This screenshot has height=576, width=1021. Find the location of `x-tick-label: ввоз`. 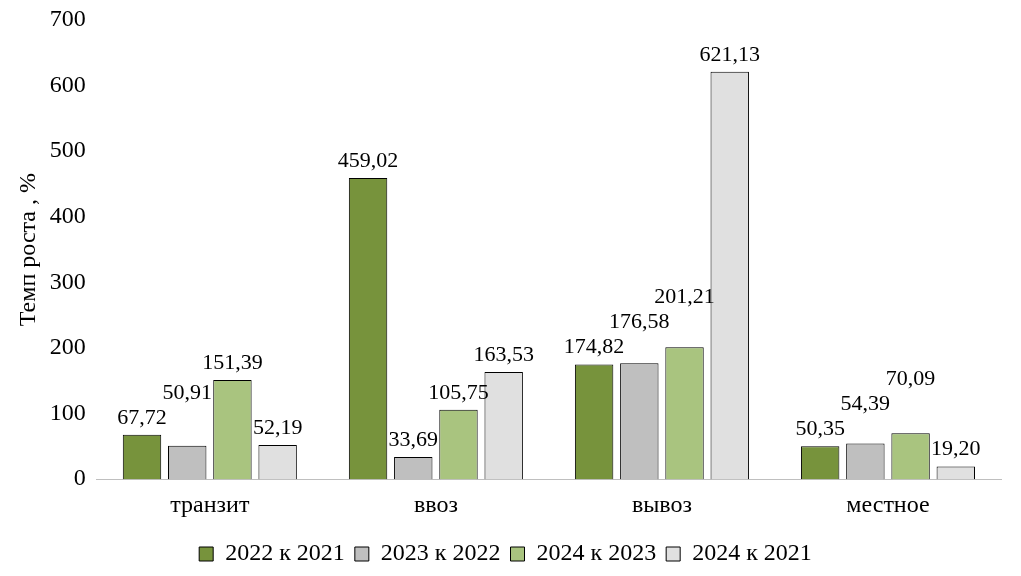

x-tick-label: ввоз is located at coordinates (435, 503).